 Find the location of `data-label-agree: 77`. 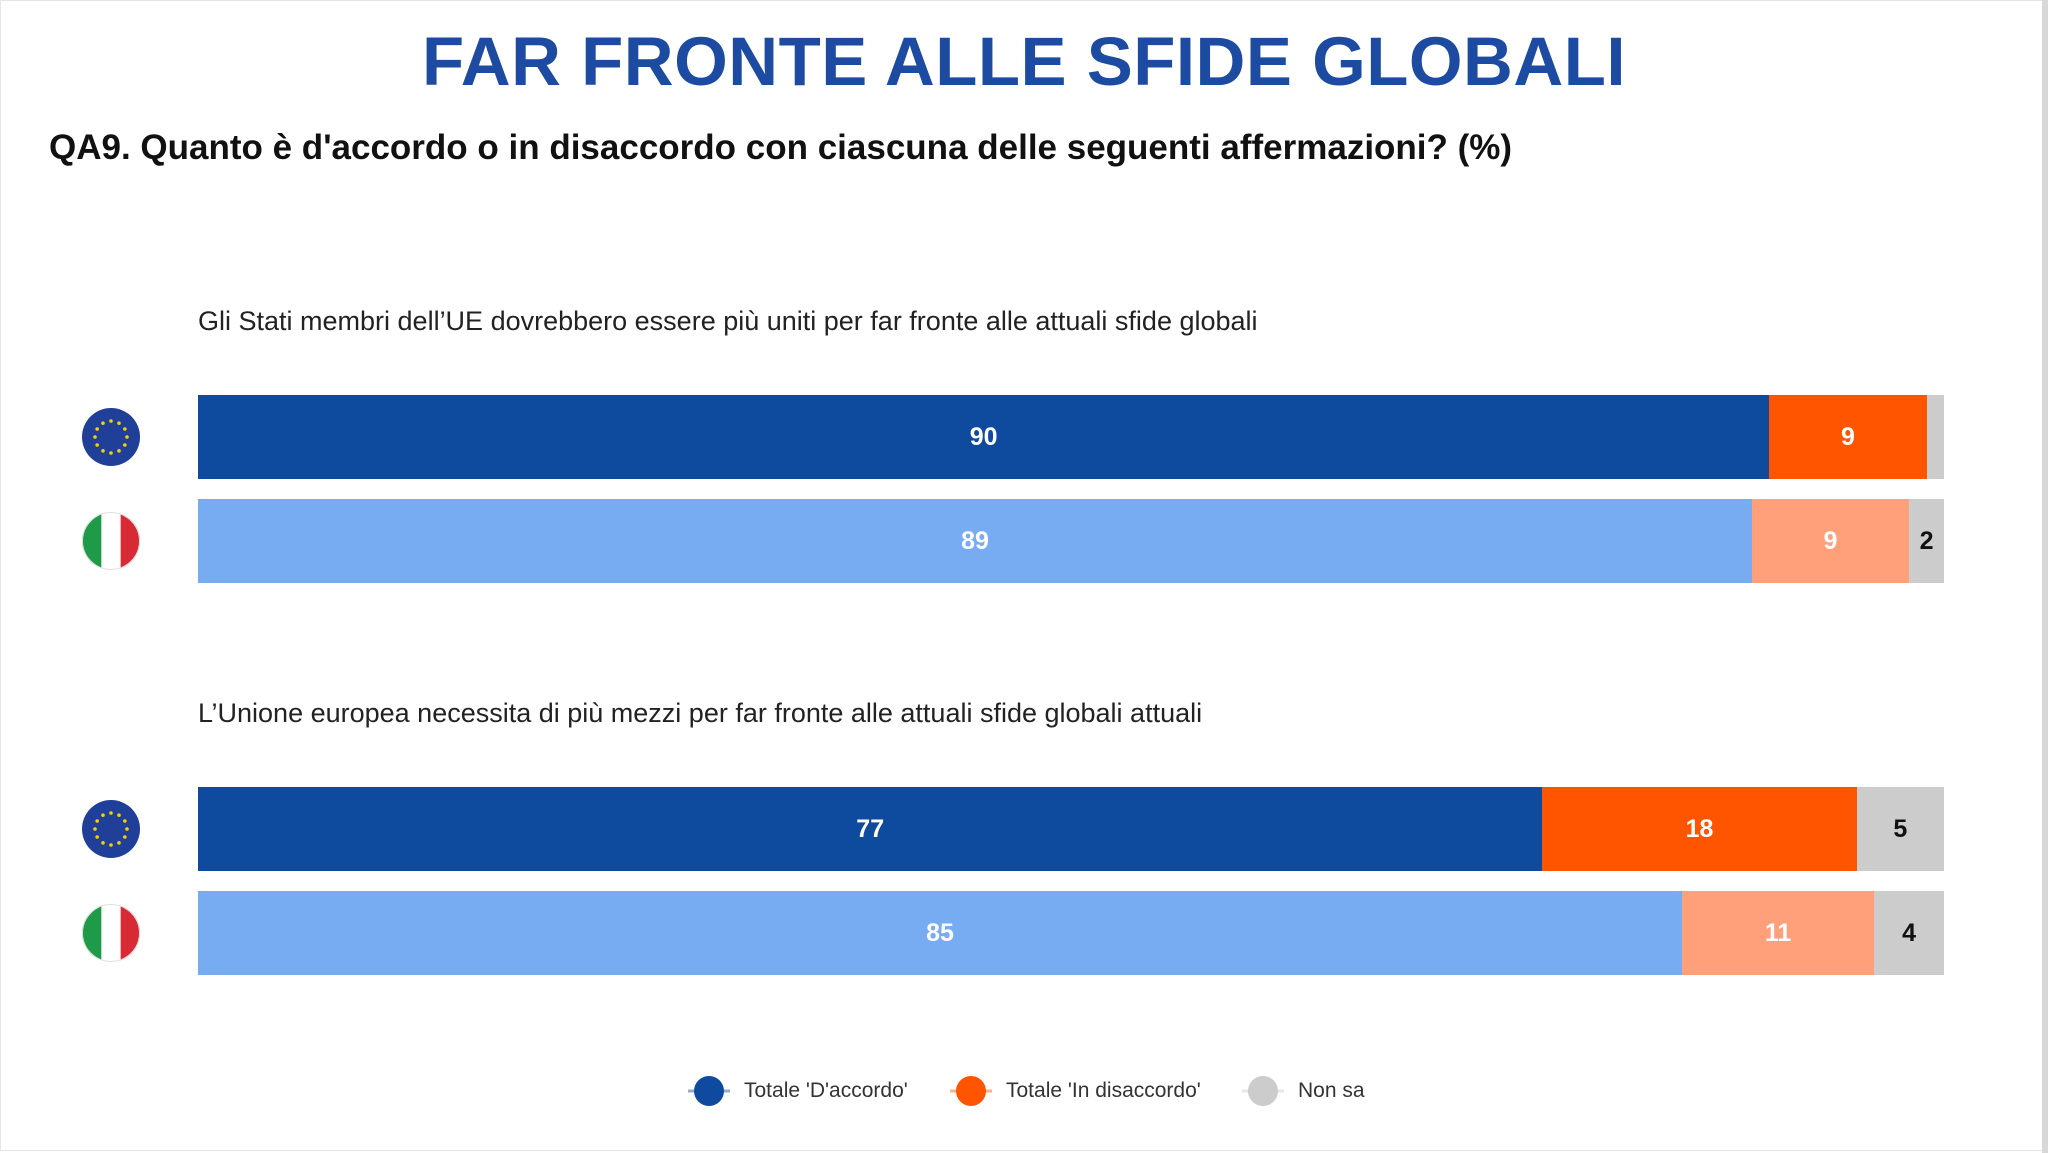

data-label-agree: 77 is located at coordinates (870, 829).